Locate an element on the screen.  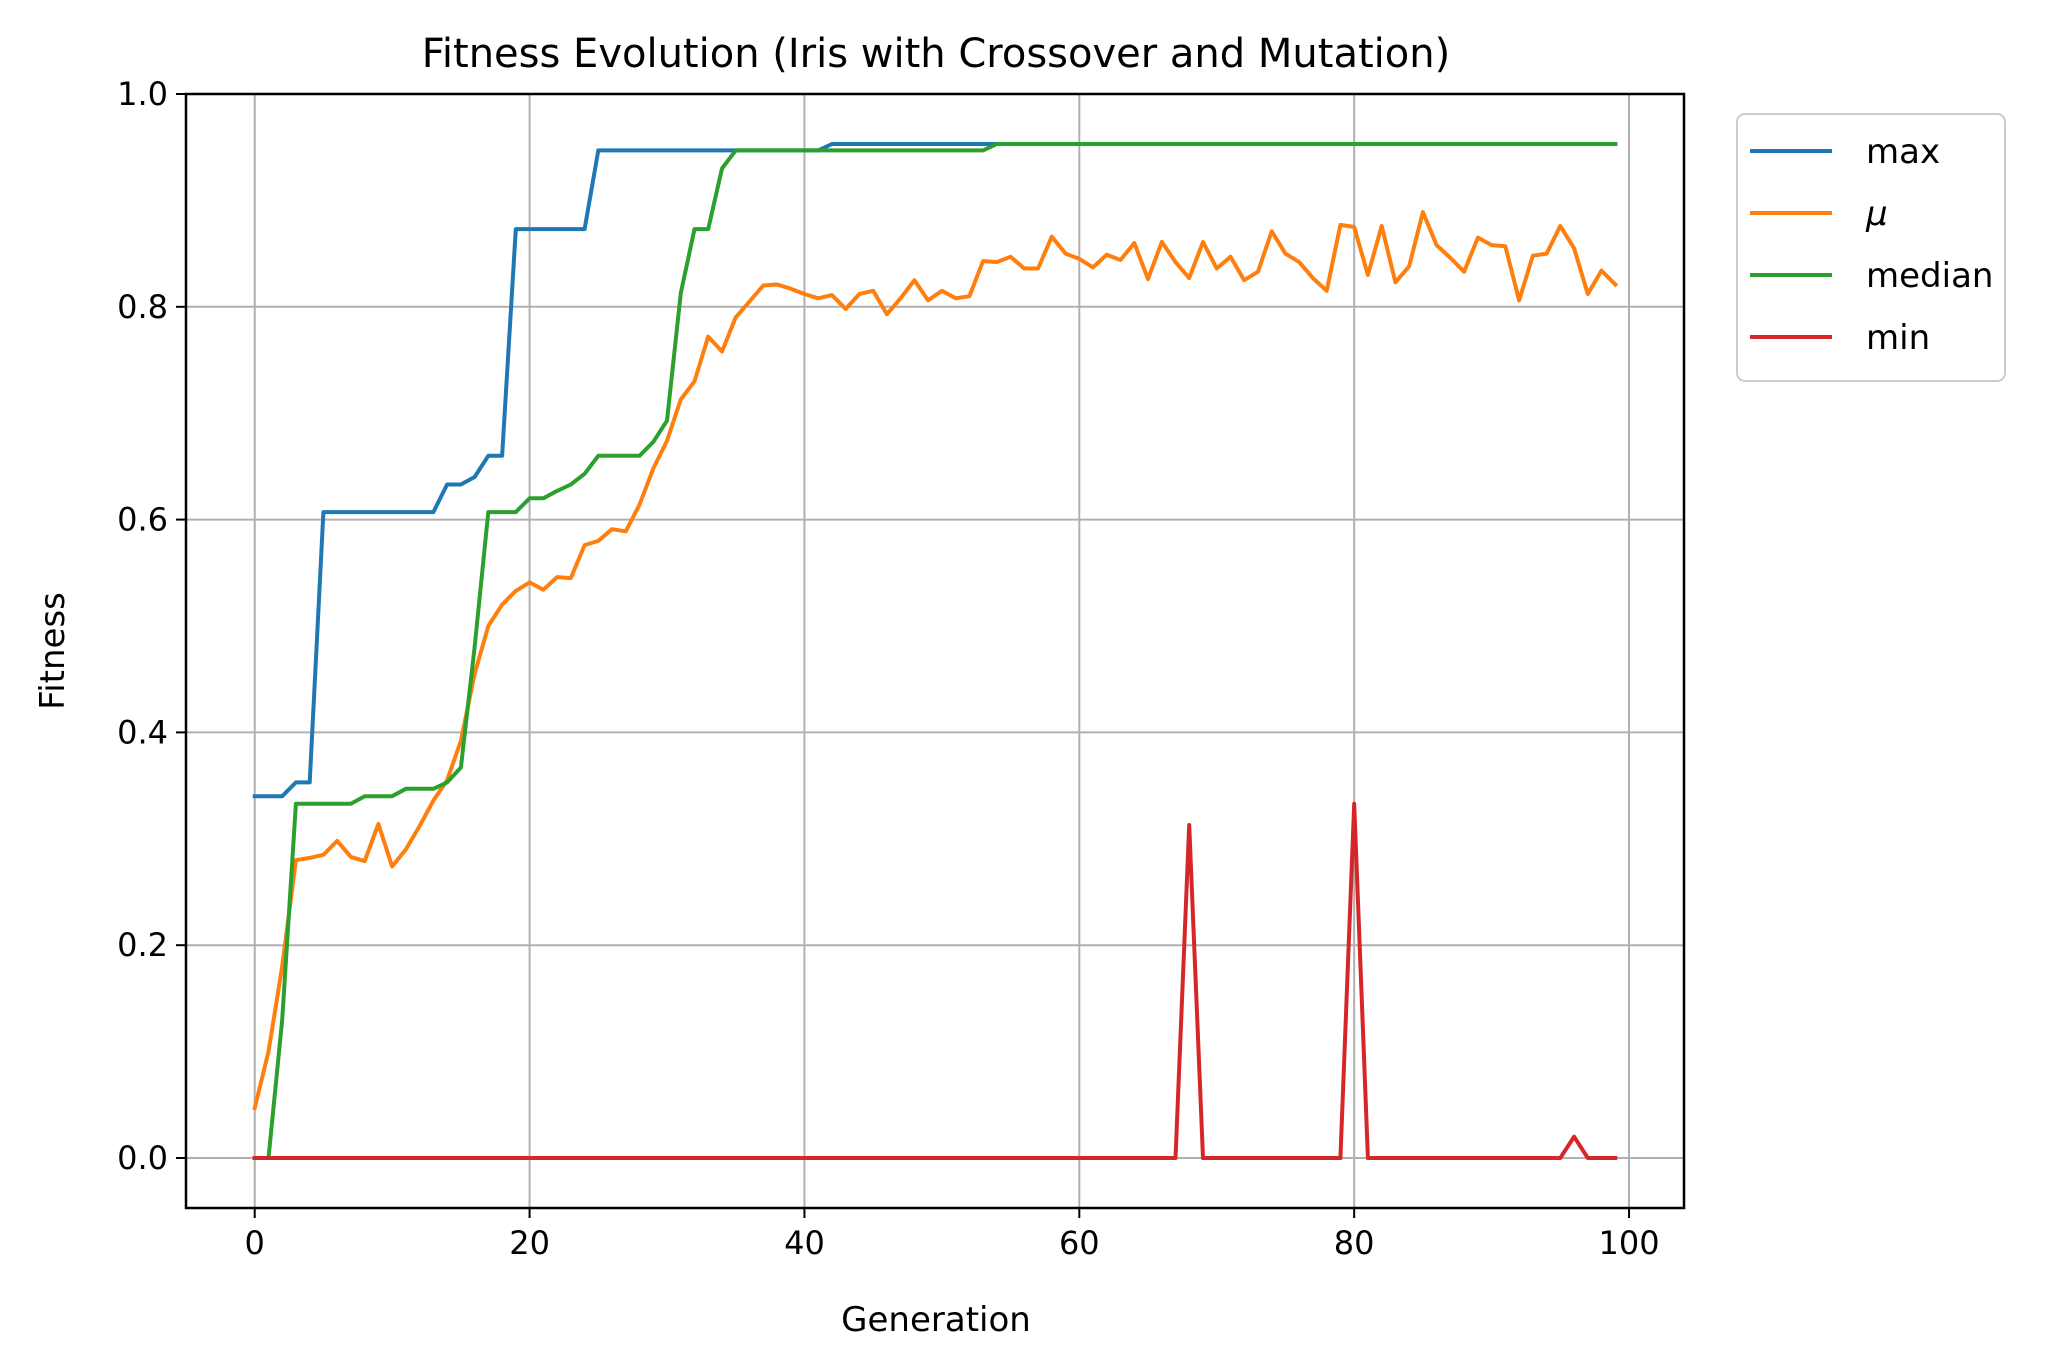
y-tick-label: 0.2 is located at coordinates (142, 945).